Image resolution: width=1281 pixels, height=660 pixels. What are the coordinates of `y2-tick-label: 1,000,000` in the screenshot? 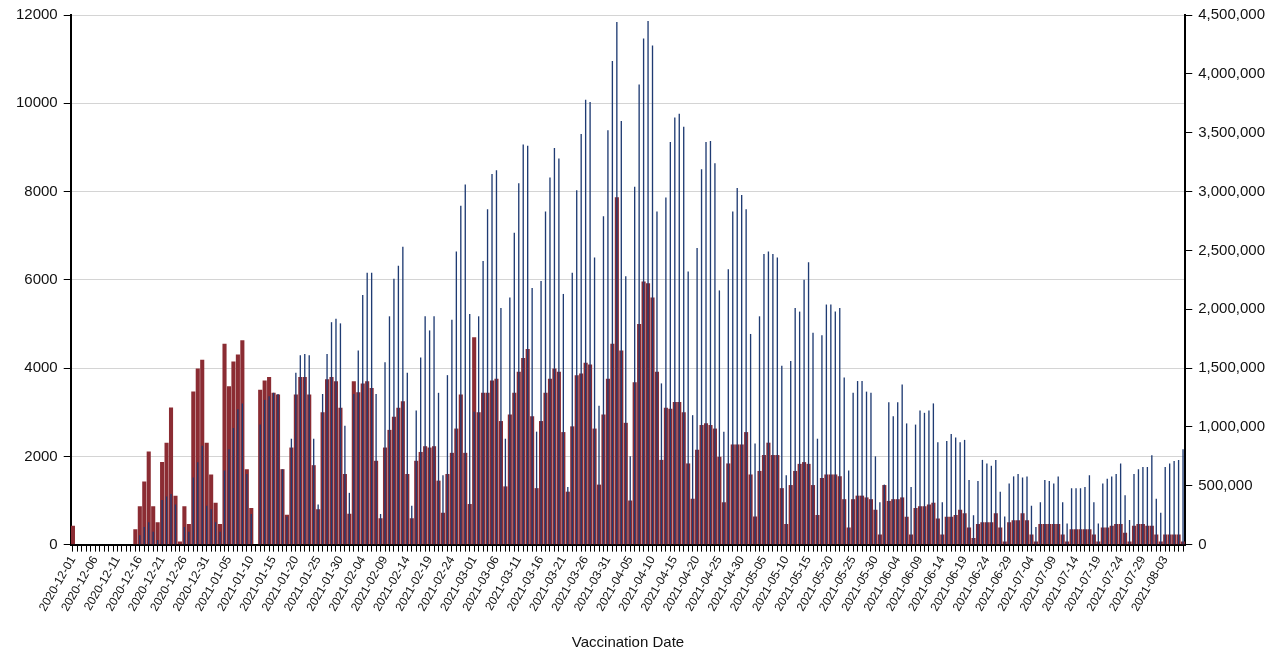 It's located at (1231, 426).